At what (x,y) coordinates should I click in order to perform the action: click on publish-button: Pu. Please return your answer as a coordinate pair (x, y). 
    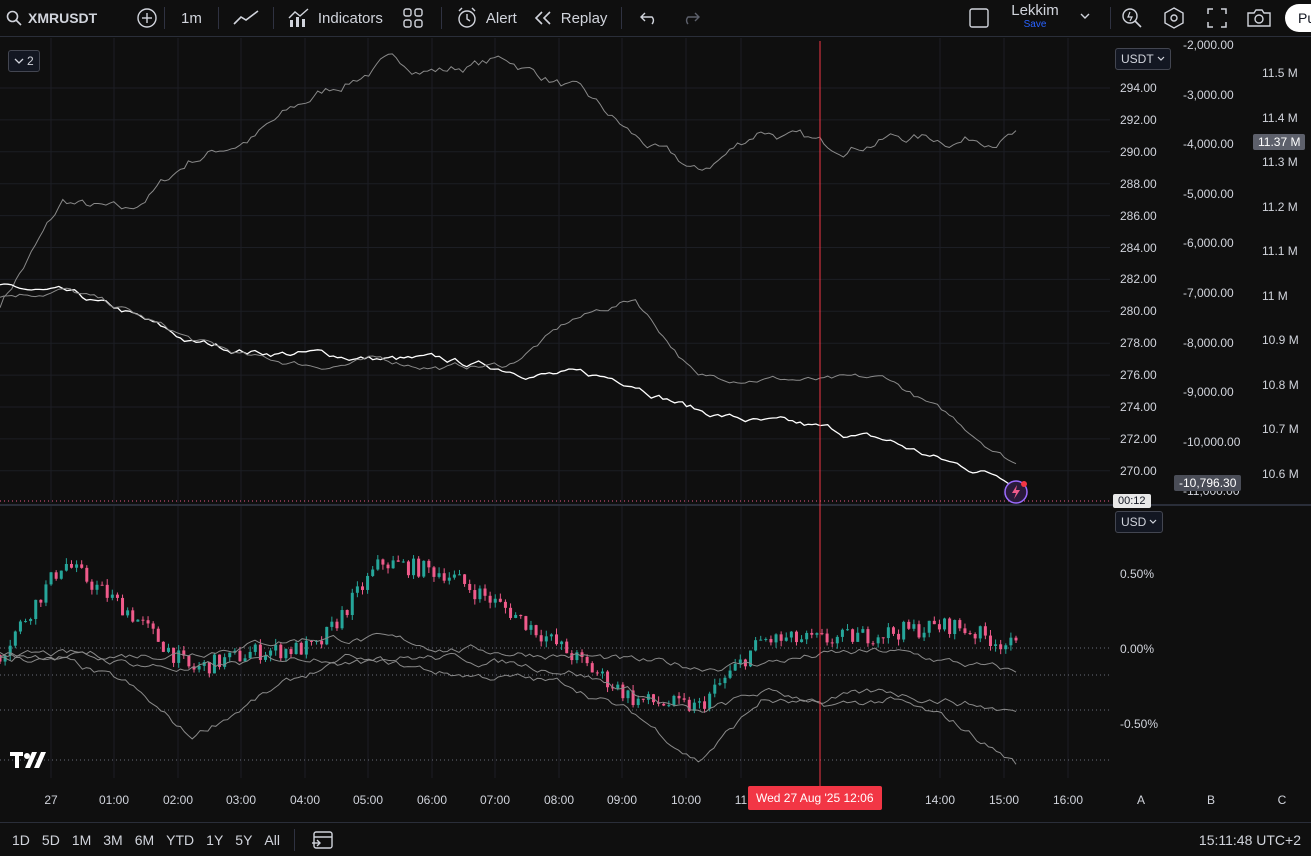
    Looking at the image, I should click on (1298, 18).